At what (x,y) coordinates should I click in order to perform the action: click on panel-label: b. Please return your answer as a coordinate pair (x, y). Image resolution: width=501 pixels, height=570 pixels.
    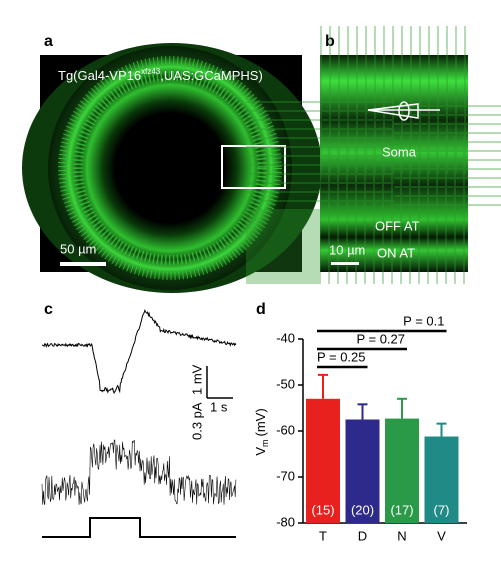
    Looking at the image, I should click on (330, 41).